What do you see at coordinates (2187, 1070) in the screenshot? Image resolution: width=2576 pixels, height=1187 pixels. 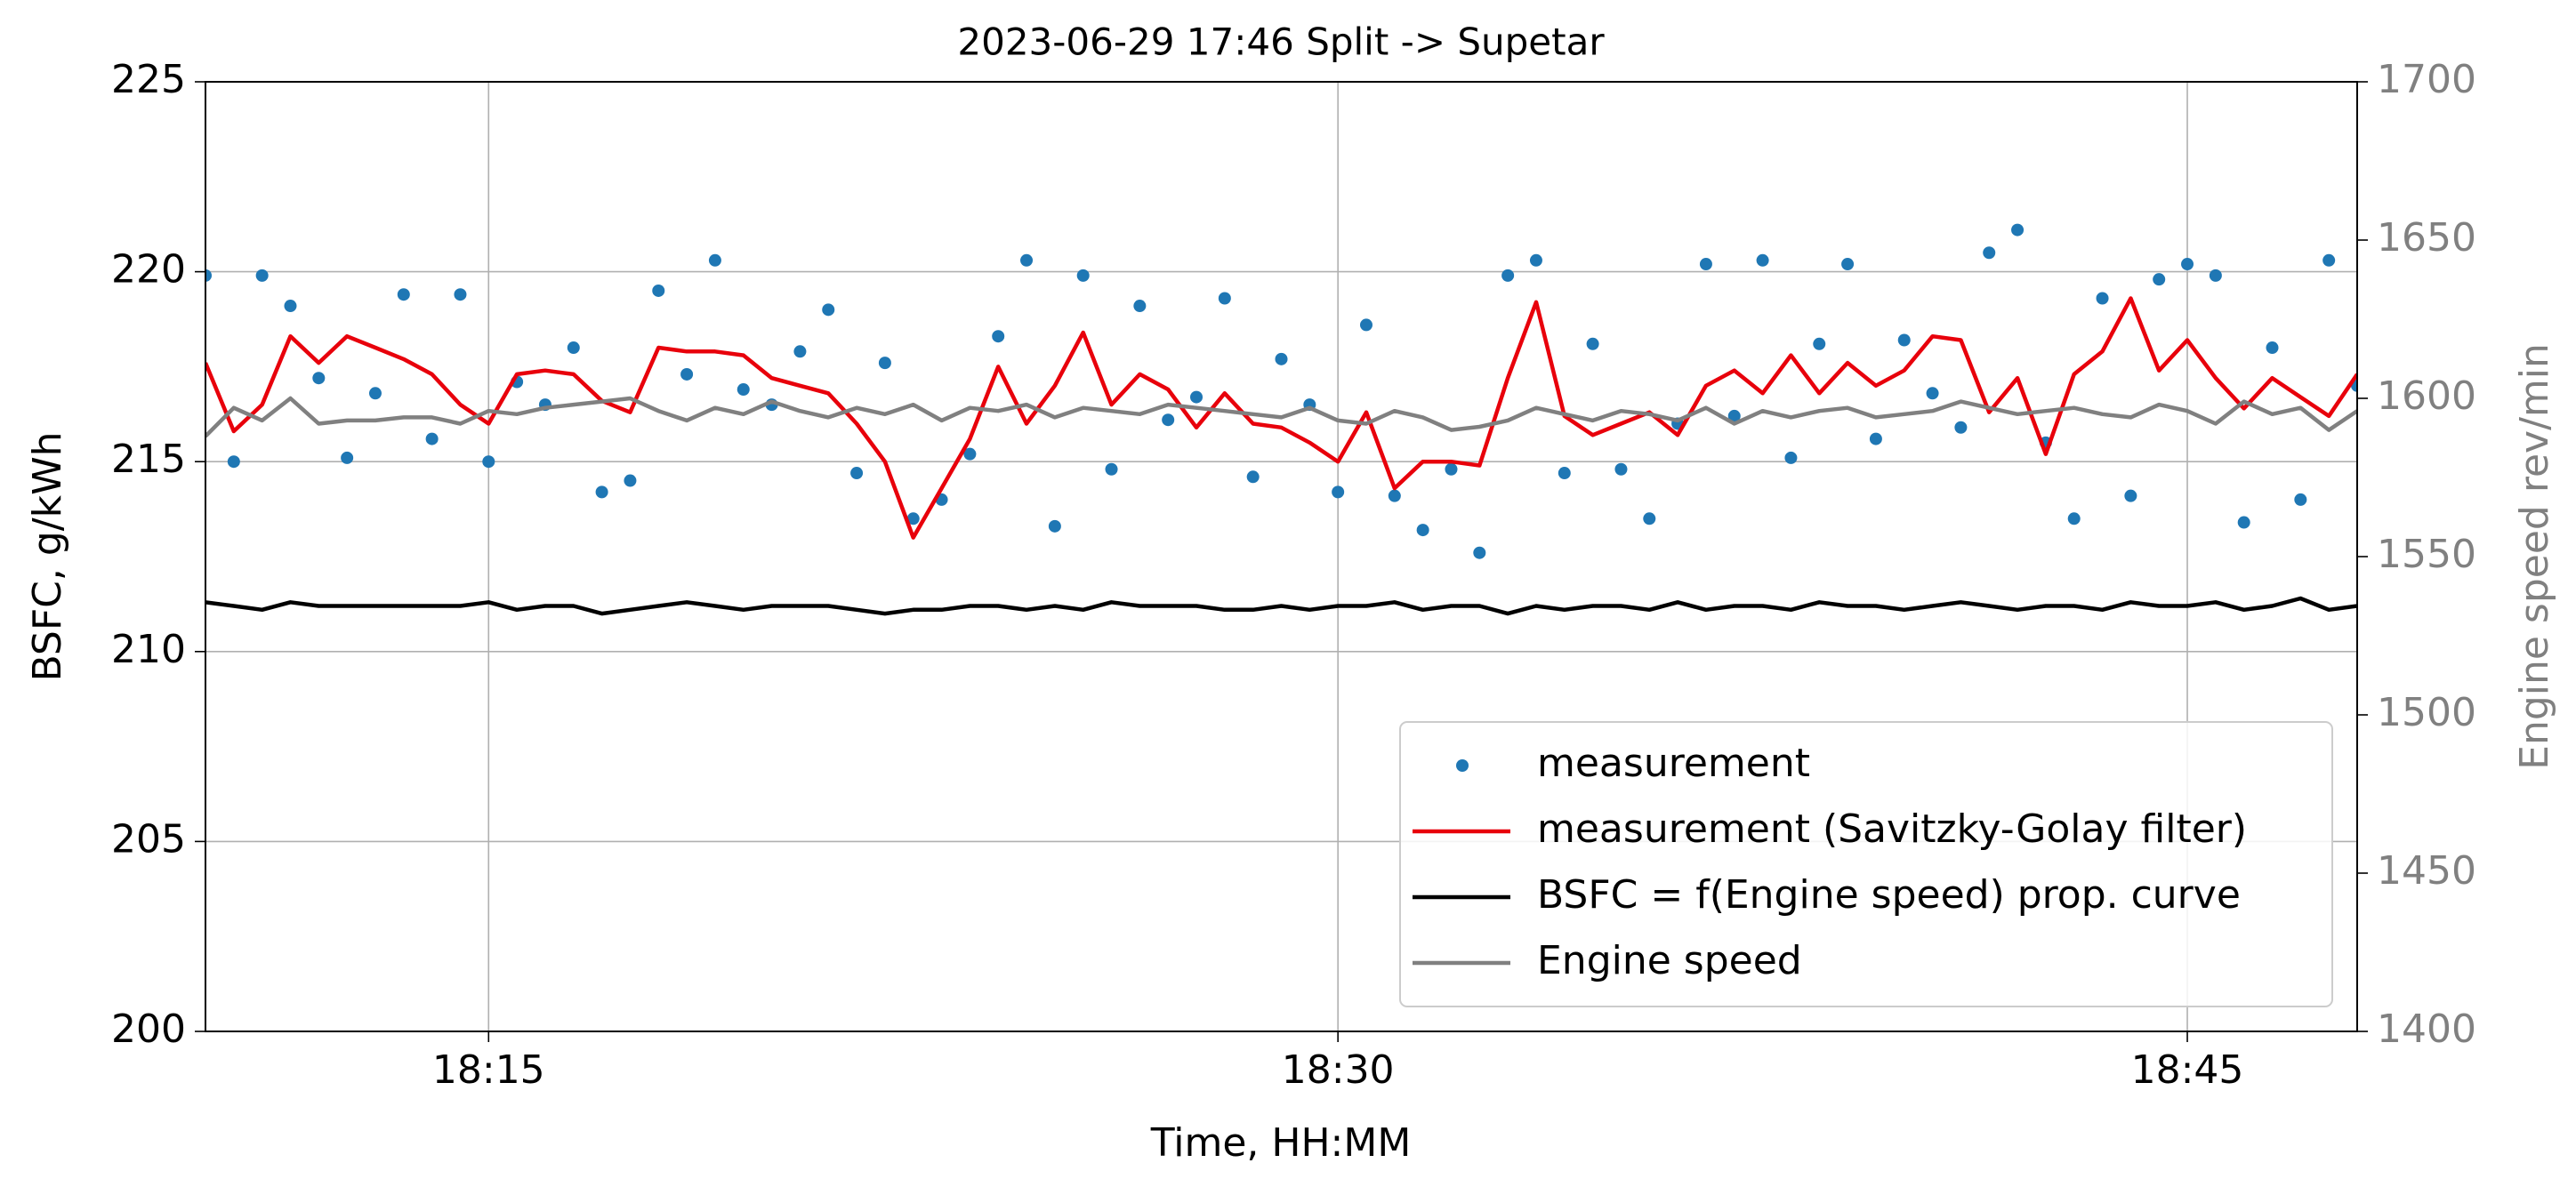 I see `x-tick-label: 18:45` at bounding box center [2187, 1070].